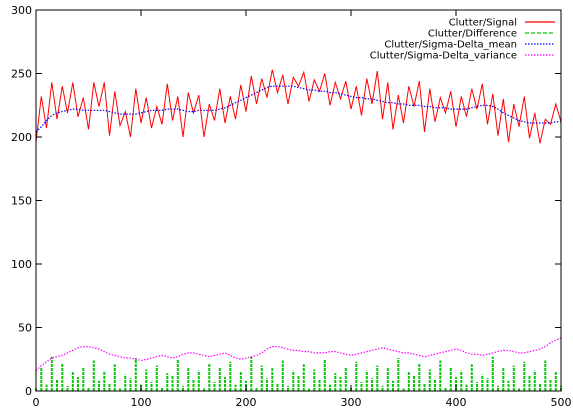 The image size is (573, 410). What do you see at coordinates (450, 45) in the screenshot?
I see `legend-label: Clutter/Sigma-Delta_mean` at bounding box center [450, 45].